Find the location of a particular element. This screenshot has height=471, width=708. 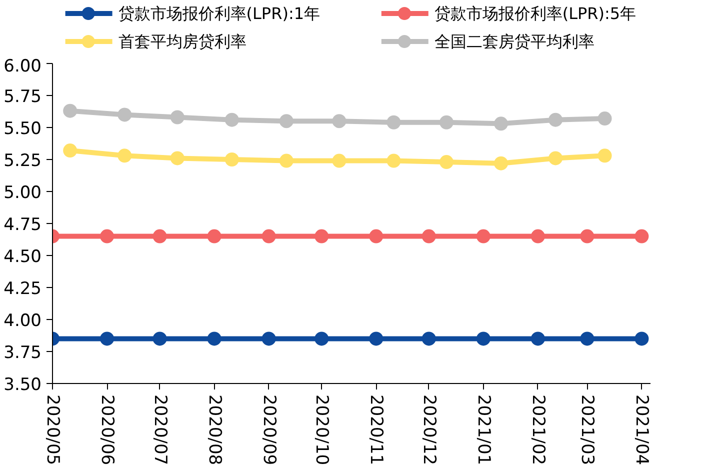

x-tick-label: 2020/05 is located at coordinates (52, 430).